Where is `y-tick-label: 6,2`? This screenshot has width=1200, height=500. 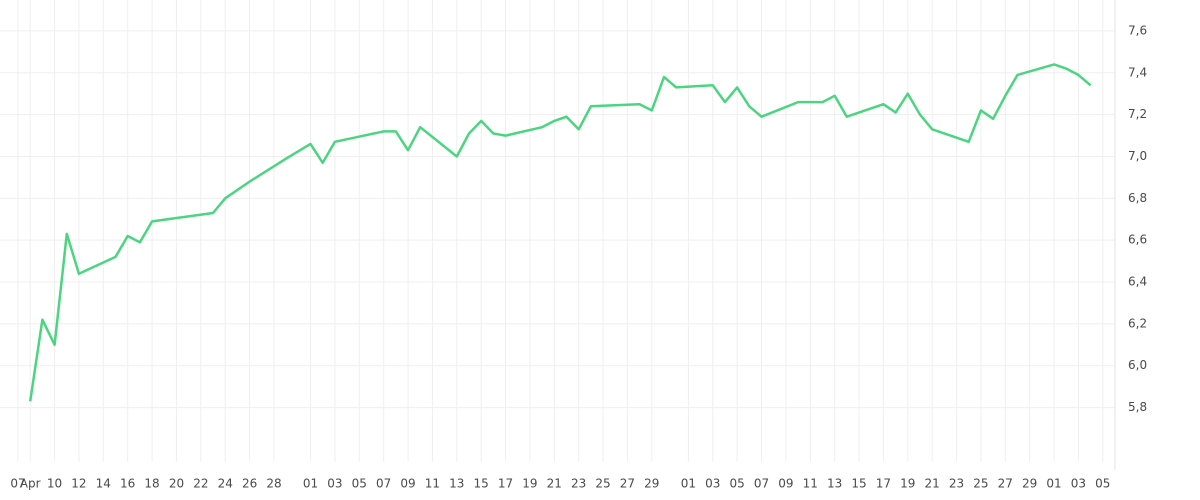
y-tick-label: 6,2 is located at coordinates (1137, 323).